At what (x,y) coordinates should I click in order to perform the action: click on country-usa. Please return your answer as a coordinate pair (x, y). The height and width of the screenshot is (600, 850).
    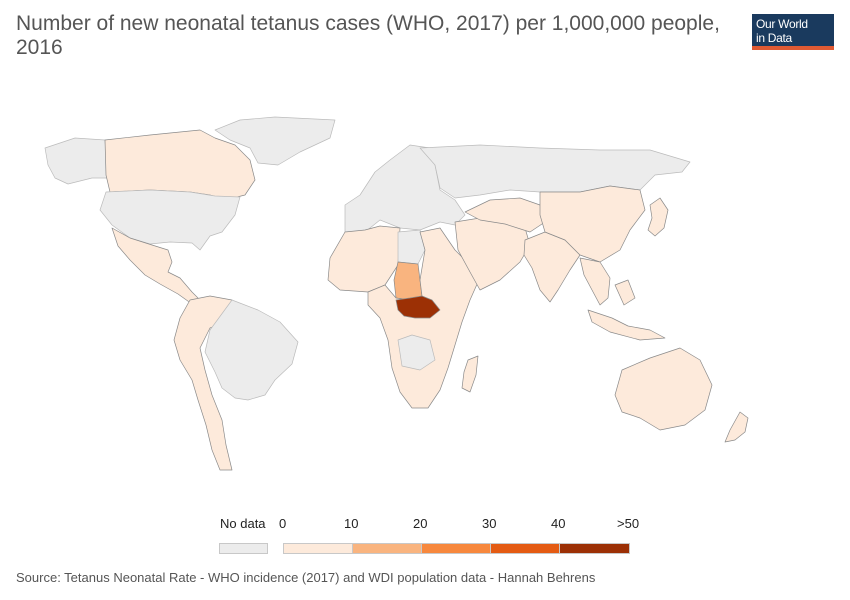
    Looking at the image, I should click on (170, 220).